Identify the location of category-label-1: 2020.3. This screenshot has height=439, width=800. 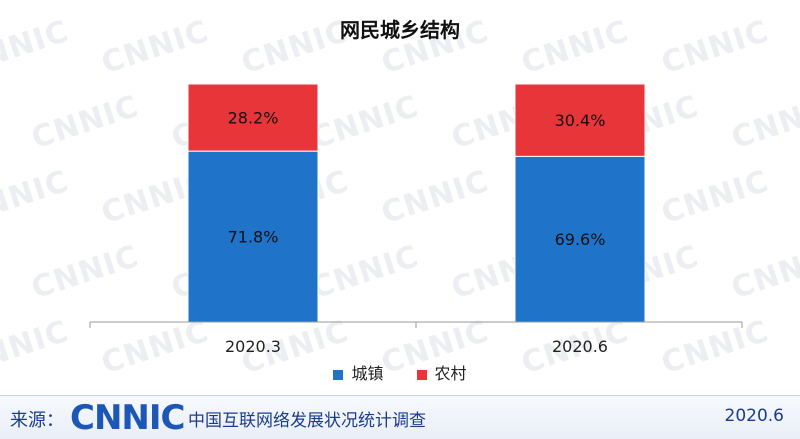
(253, 346).